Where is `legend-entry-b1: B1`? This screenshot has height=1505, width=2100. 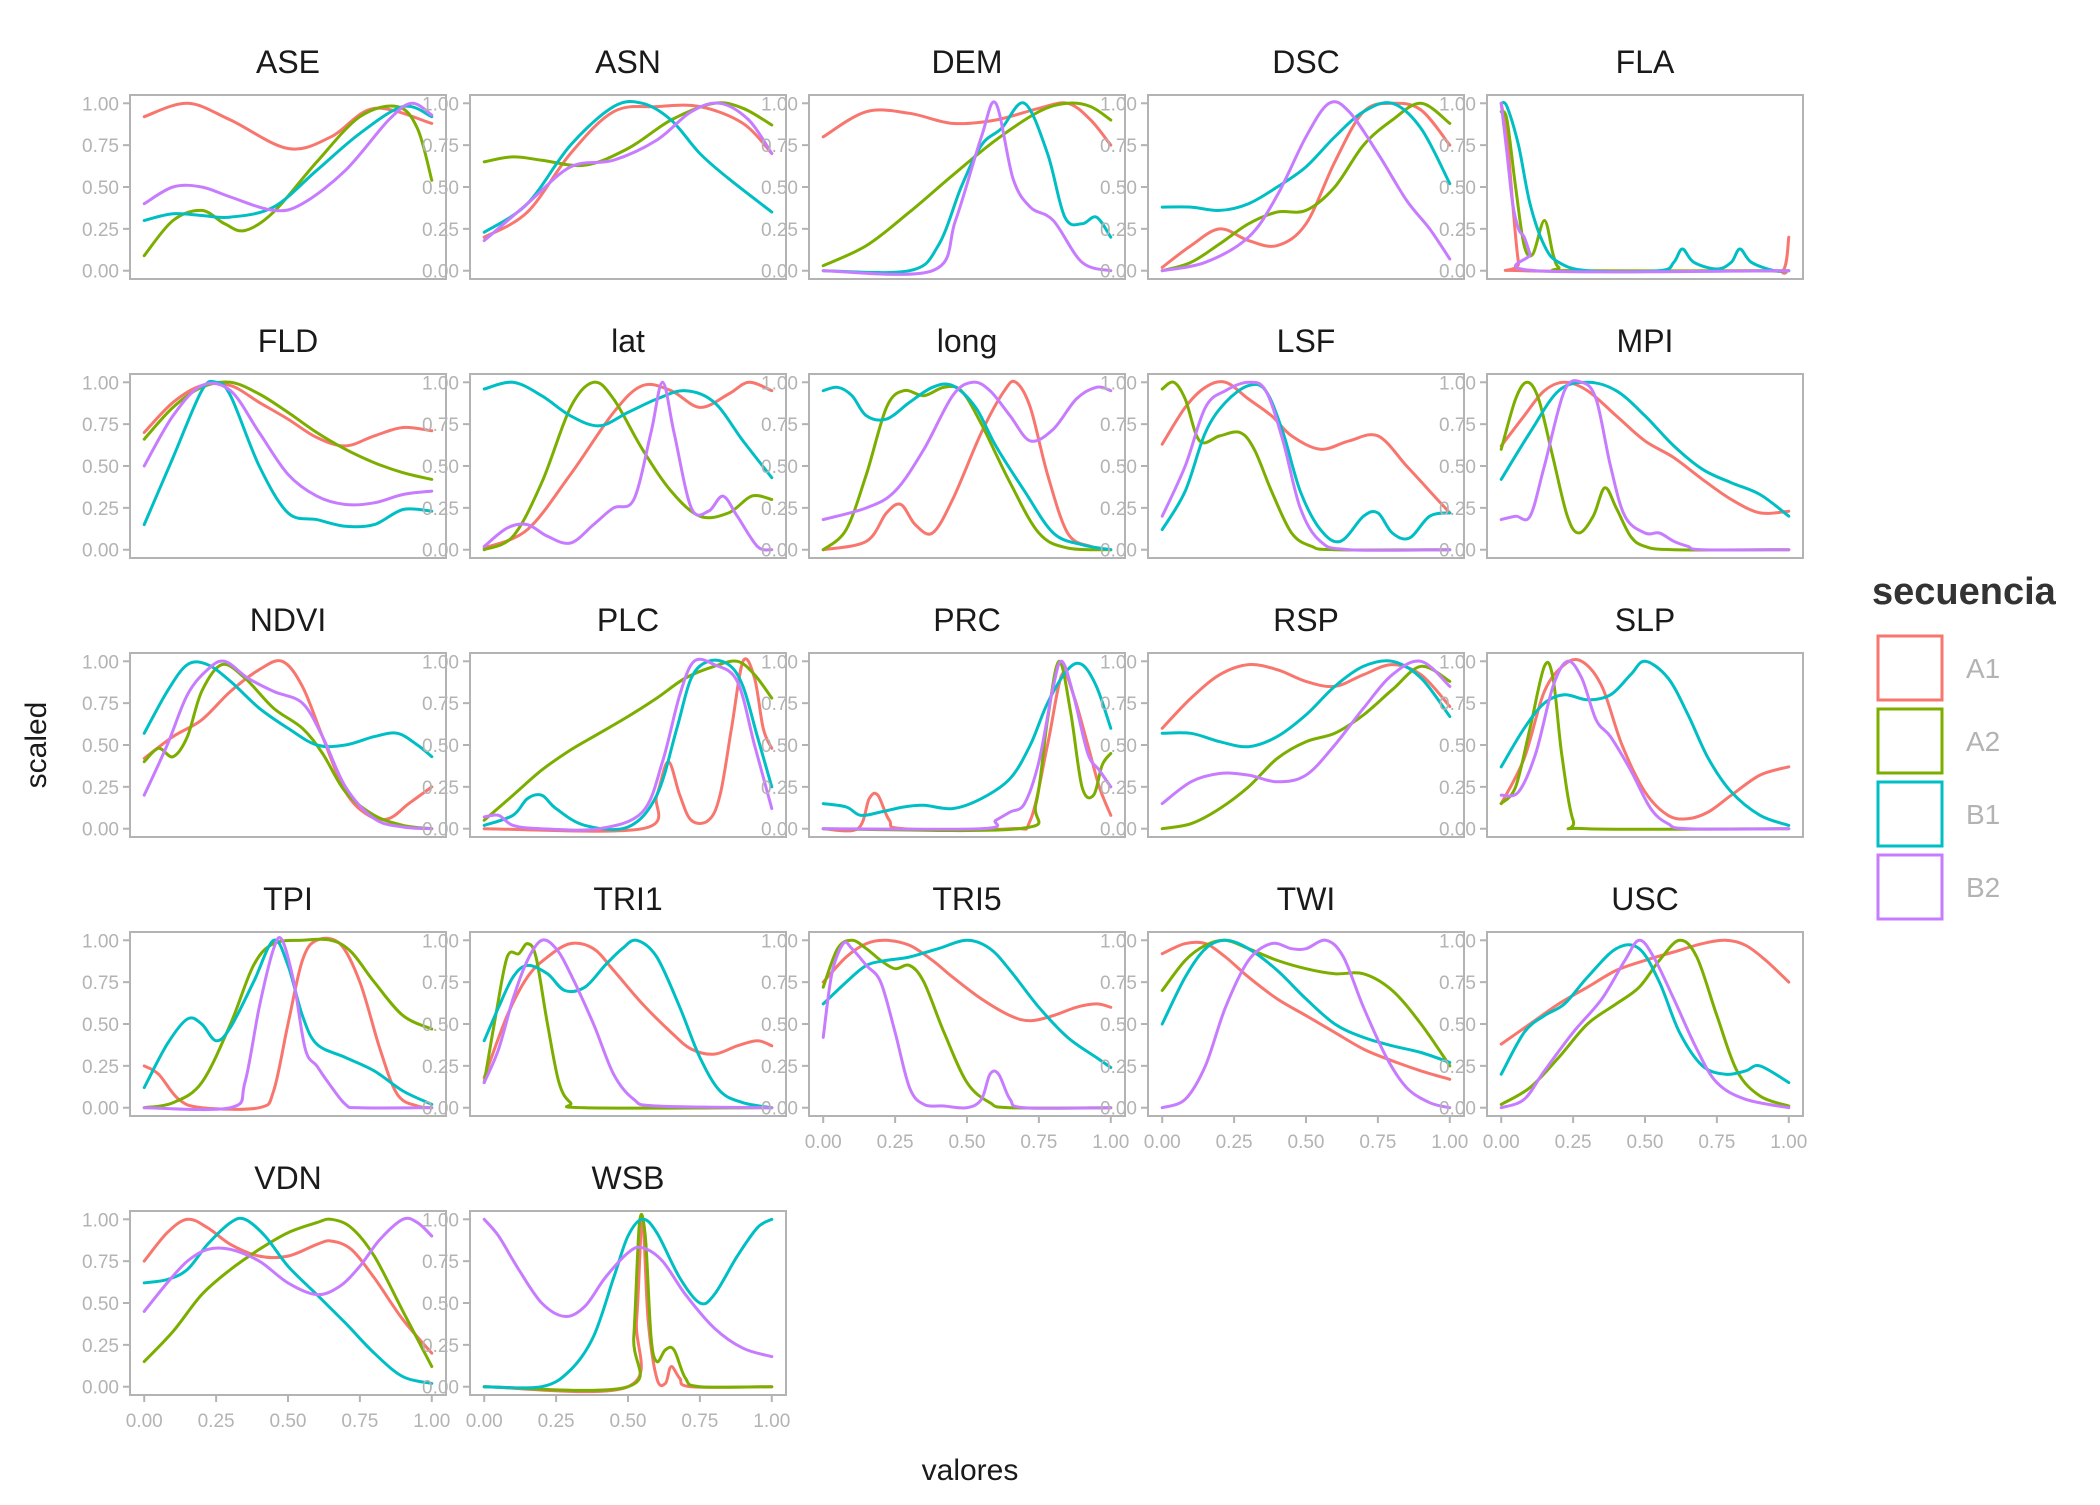
legend-entry-b1: B1 is located at coordinates (1938, 814).